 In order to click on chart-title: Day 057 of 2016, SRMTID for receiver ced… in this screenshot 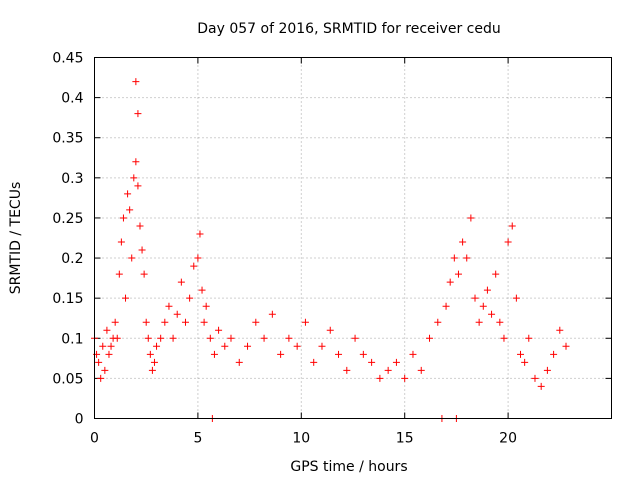, I will do `click(348, 29)`.